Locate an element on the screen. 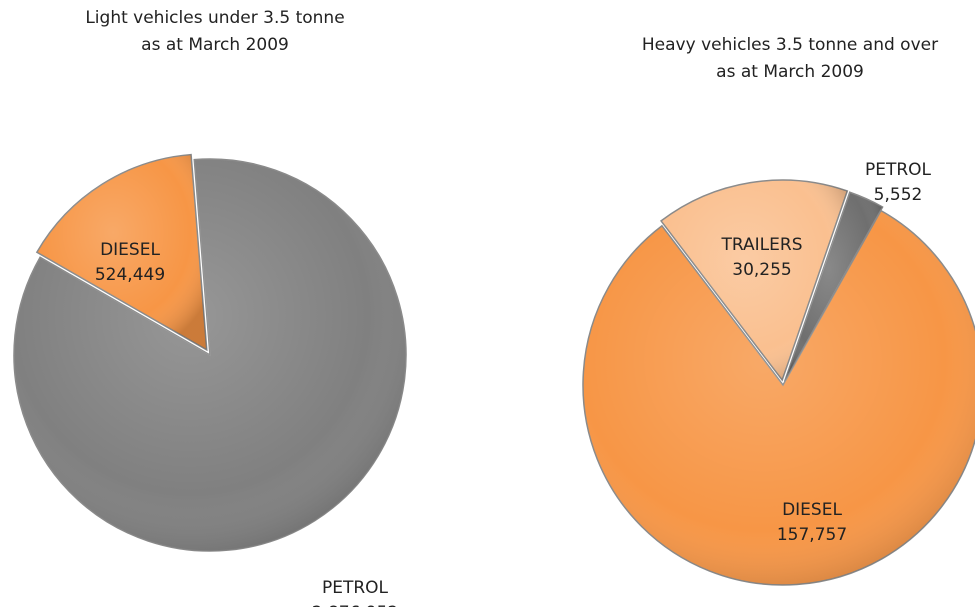  chart-title: Light vehicles under 3.5 tonne is located at coordinates (214, 18).